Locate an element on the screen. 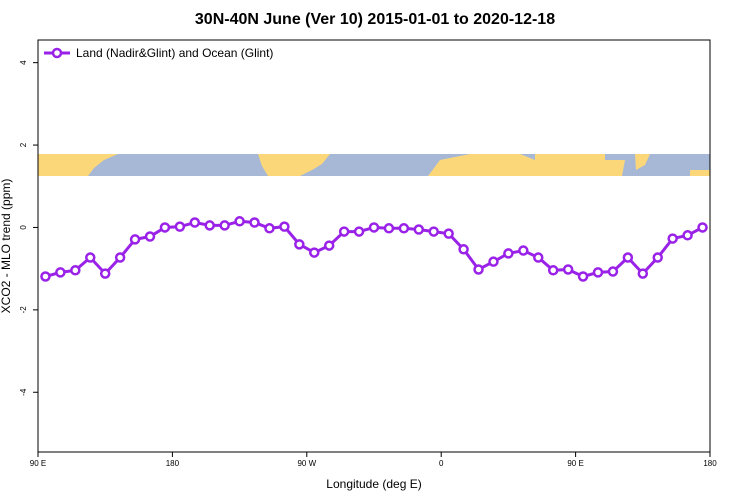 The image size is (750, 500). x-tick-label: 90 W is located at coordinates (306, 463).